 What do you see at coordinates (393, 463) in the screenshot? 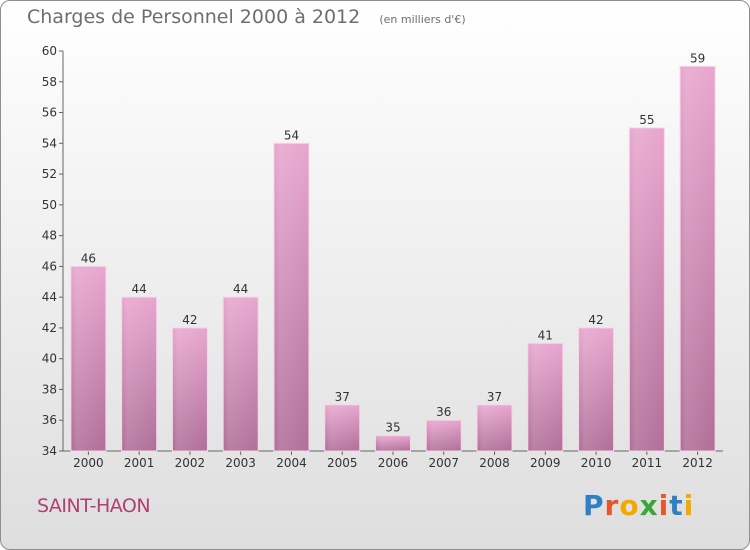
I see `x-tick-label: 2006` at bounding box center [393, 463].